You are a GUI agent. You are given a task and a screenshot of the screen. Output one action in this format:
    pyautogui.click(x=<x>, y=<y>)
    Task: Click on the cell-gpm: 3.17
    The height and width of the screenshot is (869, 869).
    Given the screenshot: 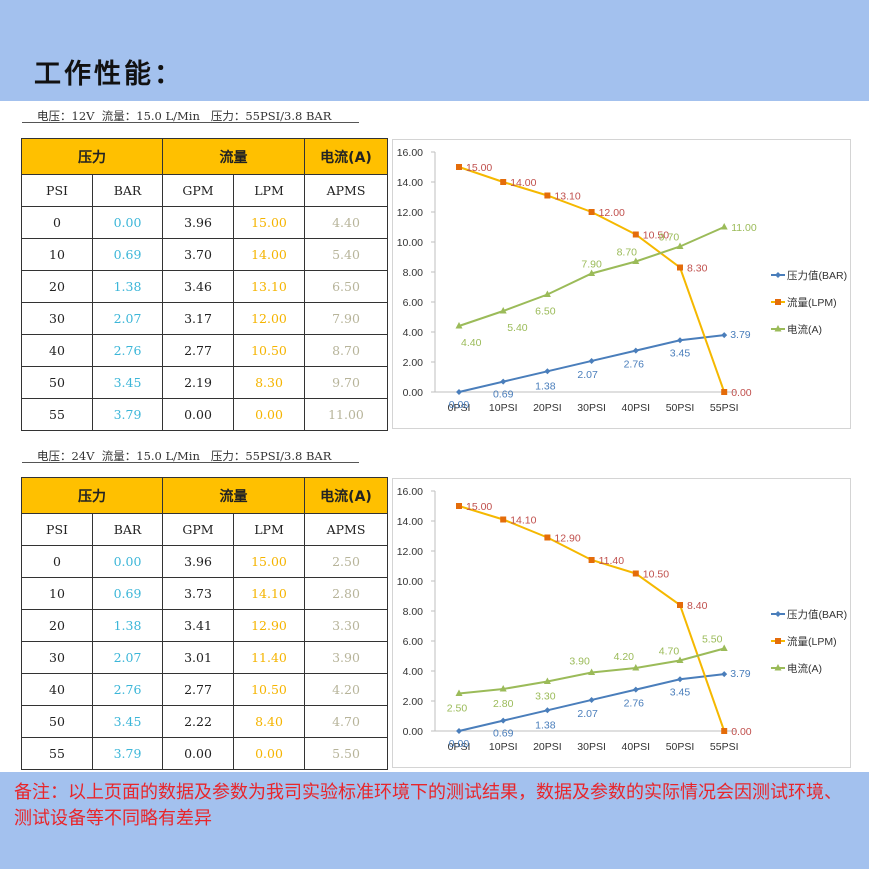 What is the action you would take?
    pyautogui.click(x=198, y=318)
    